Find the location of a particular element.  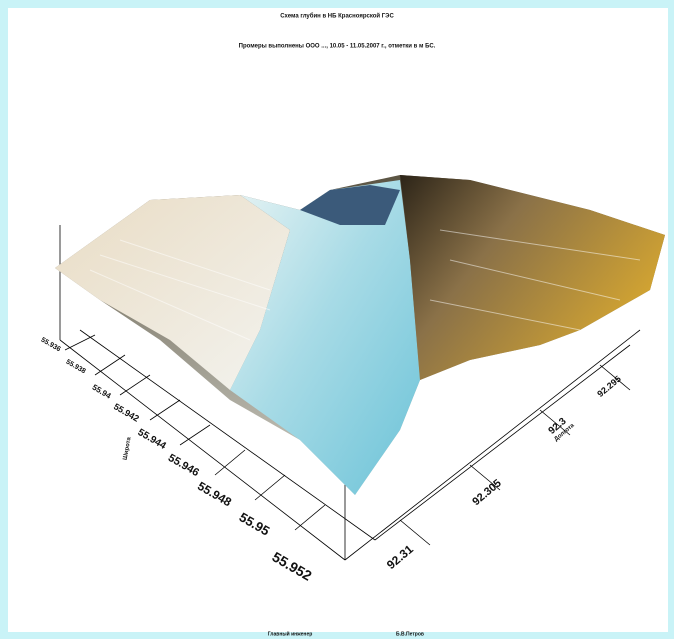

title: Схема глубин в НБ Красноярской ГЭС is located at coordinates (337, 16).